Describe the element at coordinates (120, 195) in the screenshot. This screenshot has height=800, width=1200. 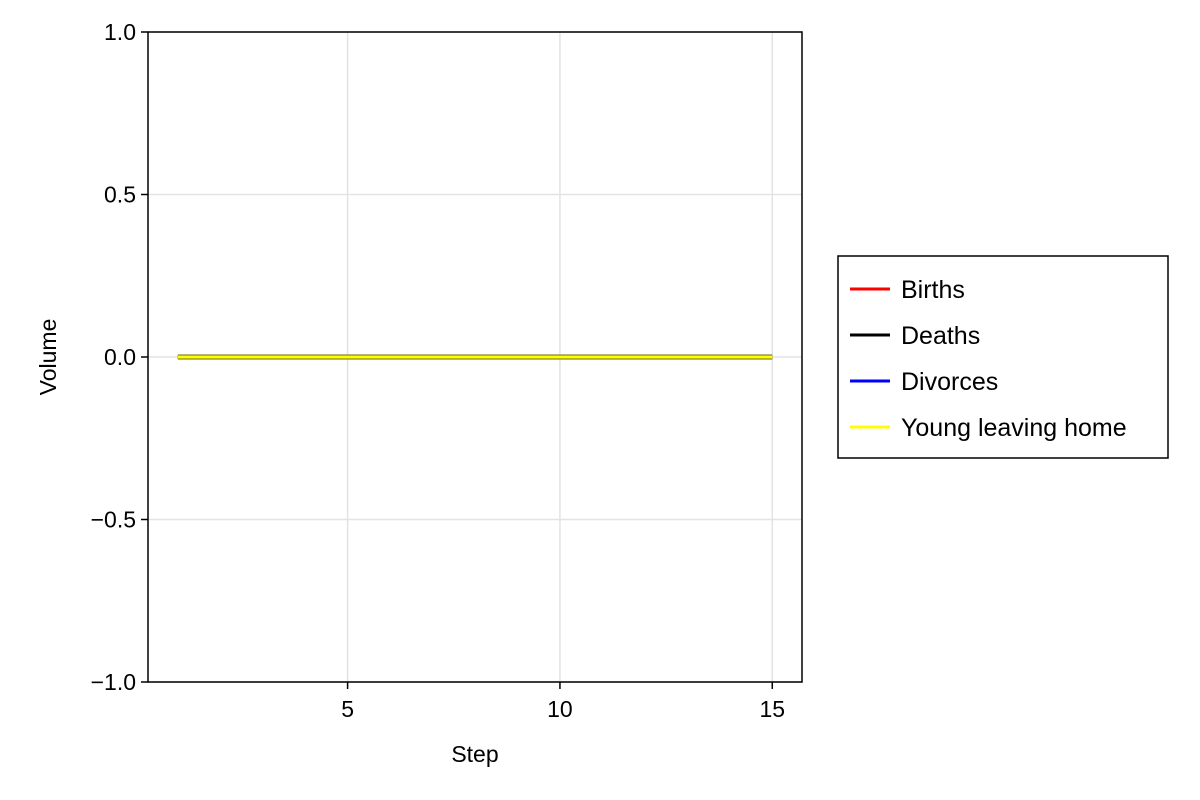
I see `y-tick-label: 0.5` at that location.